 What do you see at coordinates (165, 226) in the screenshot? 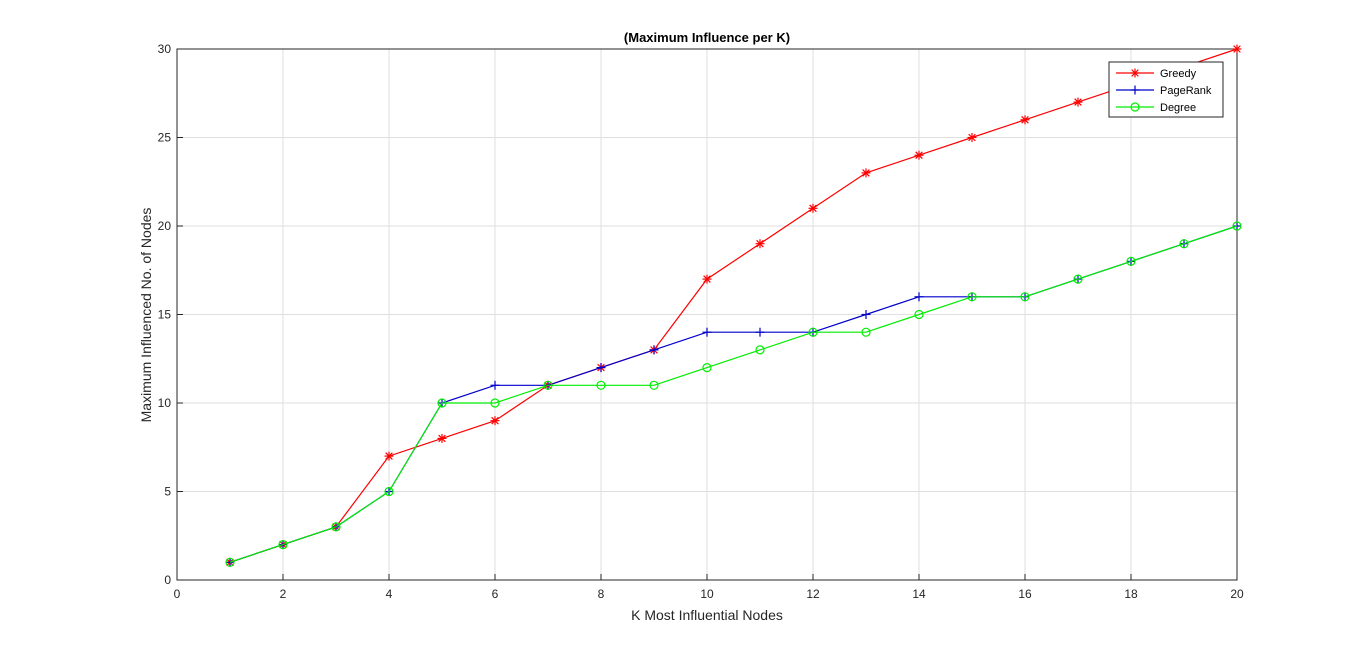
I see `y-tick-label: 20` at bounding box center [165, 226].